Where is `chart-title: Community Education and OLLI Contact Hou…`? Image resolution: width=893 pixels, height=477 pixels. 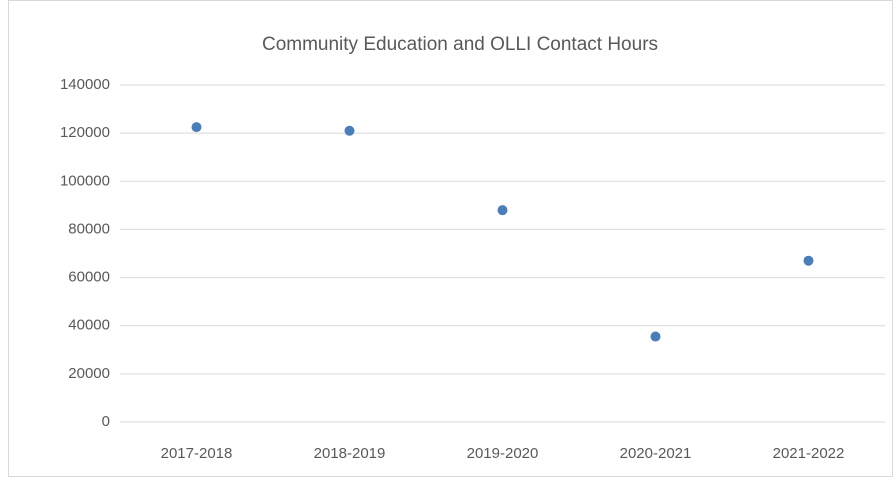 chart-title: Community Education and OLLI Contact Hou… is located at coordinates (460, 44).